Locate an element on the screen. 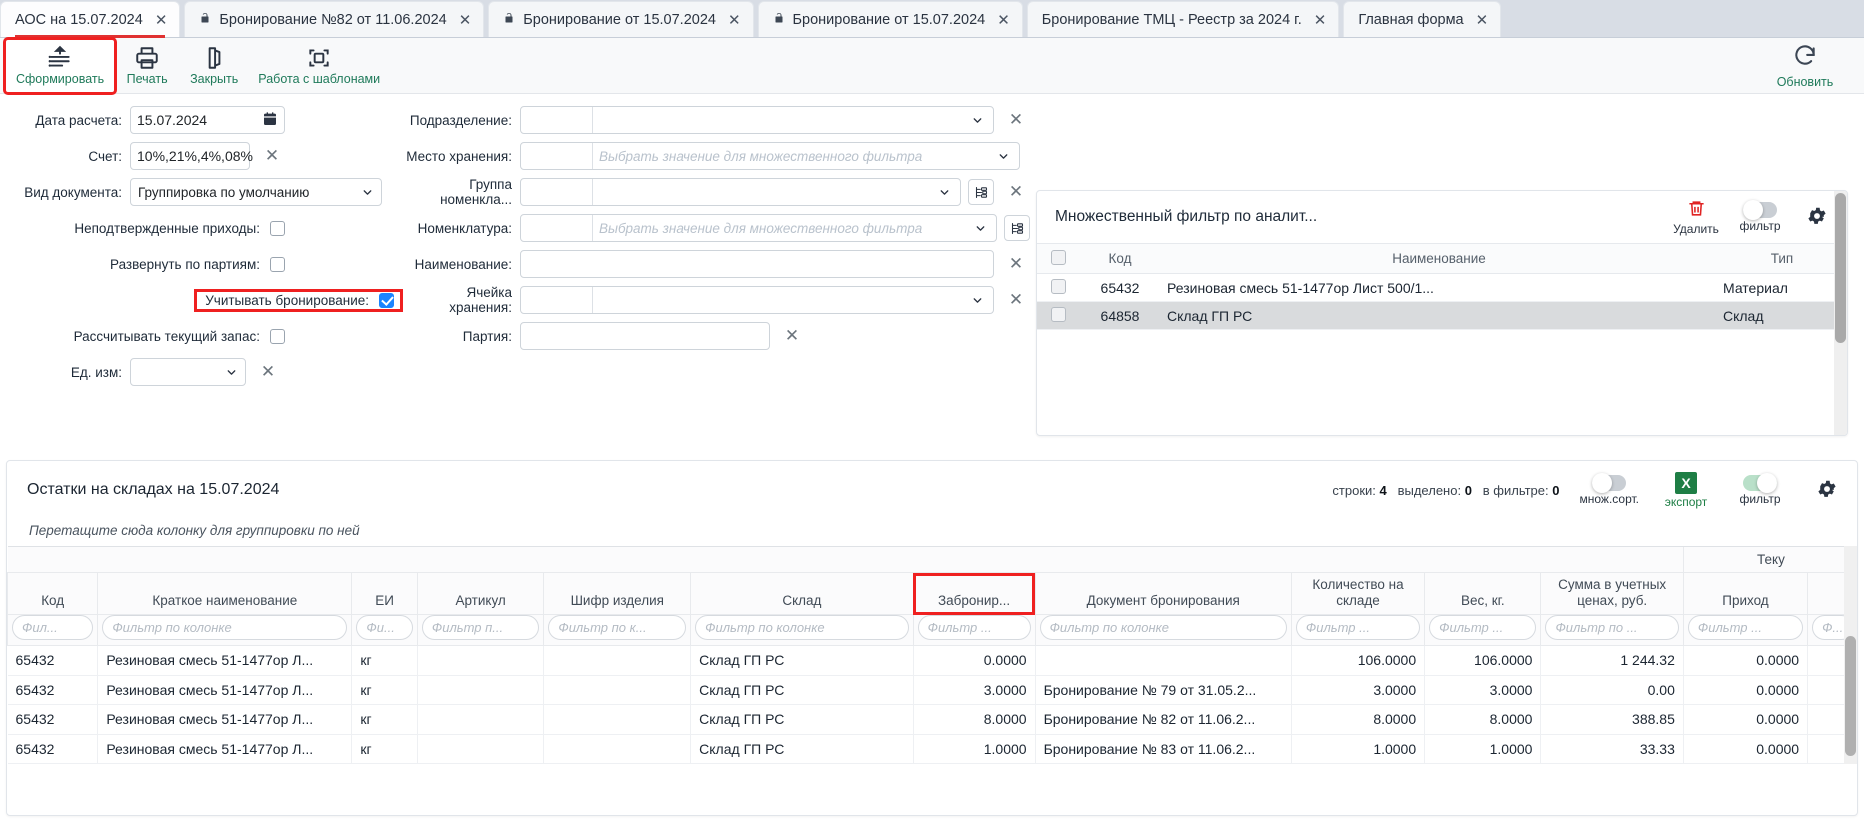 The height and width of the screenshot is (820, 1864). refresh-button: Обновить is located at coordinates (1805, 66).